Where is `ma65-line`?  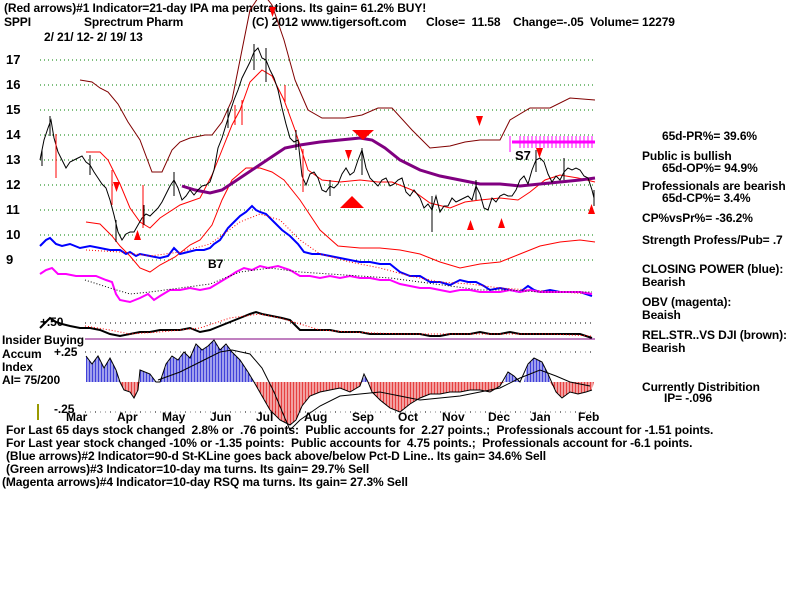
ma65-line is located at coordinates (388, 165).